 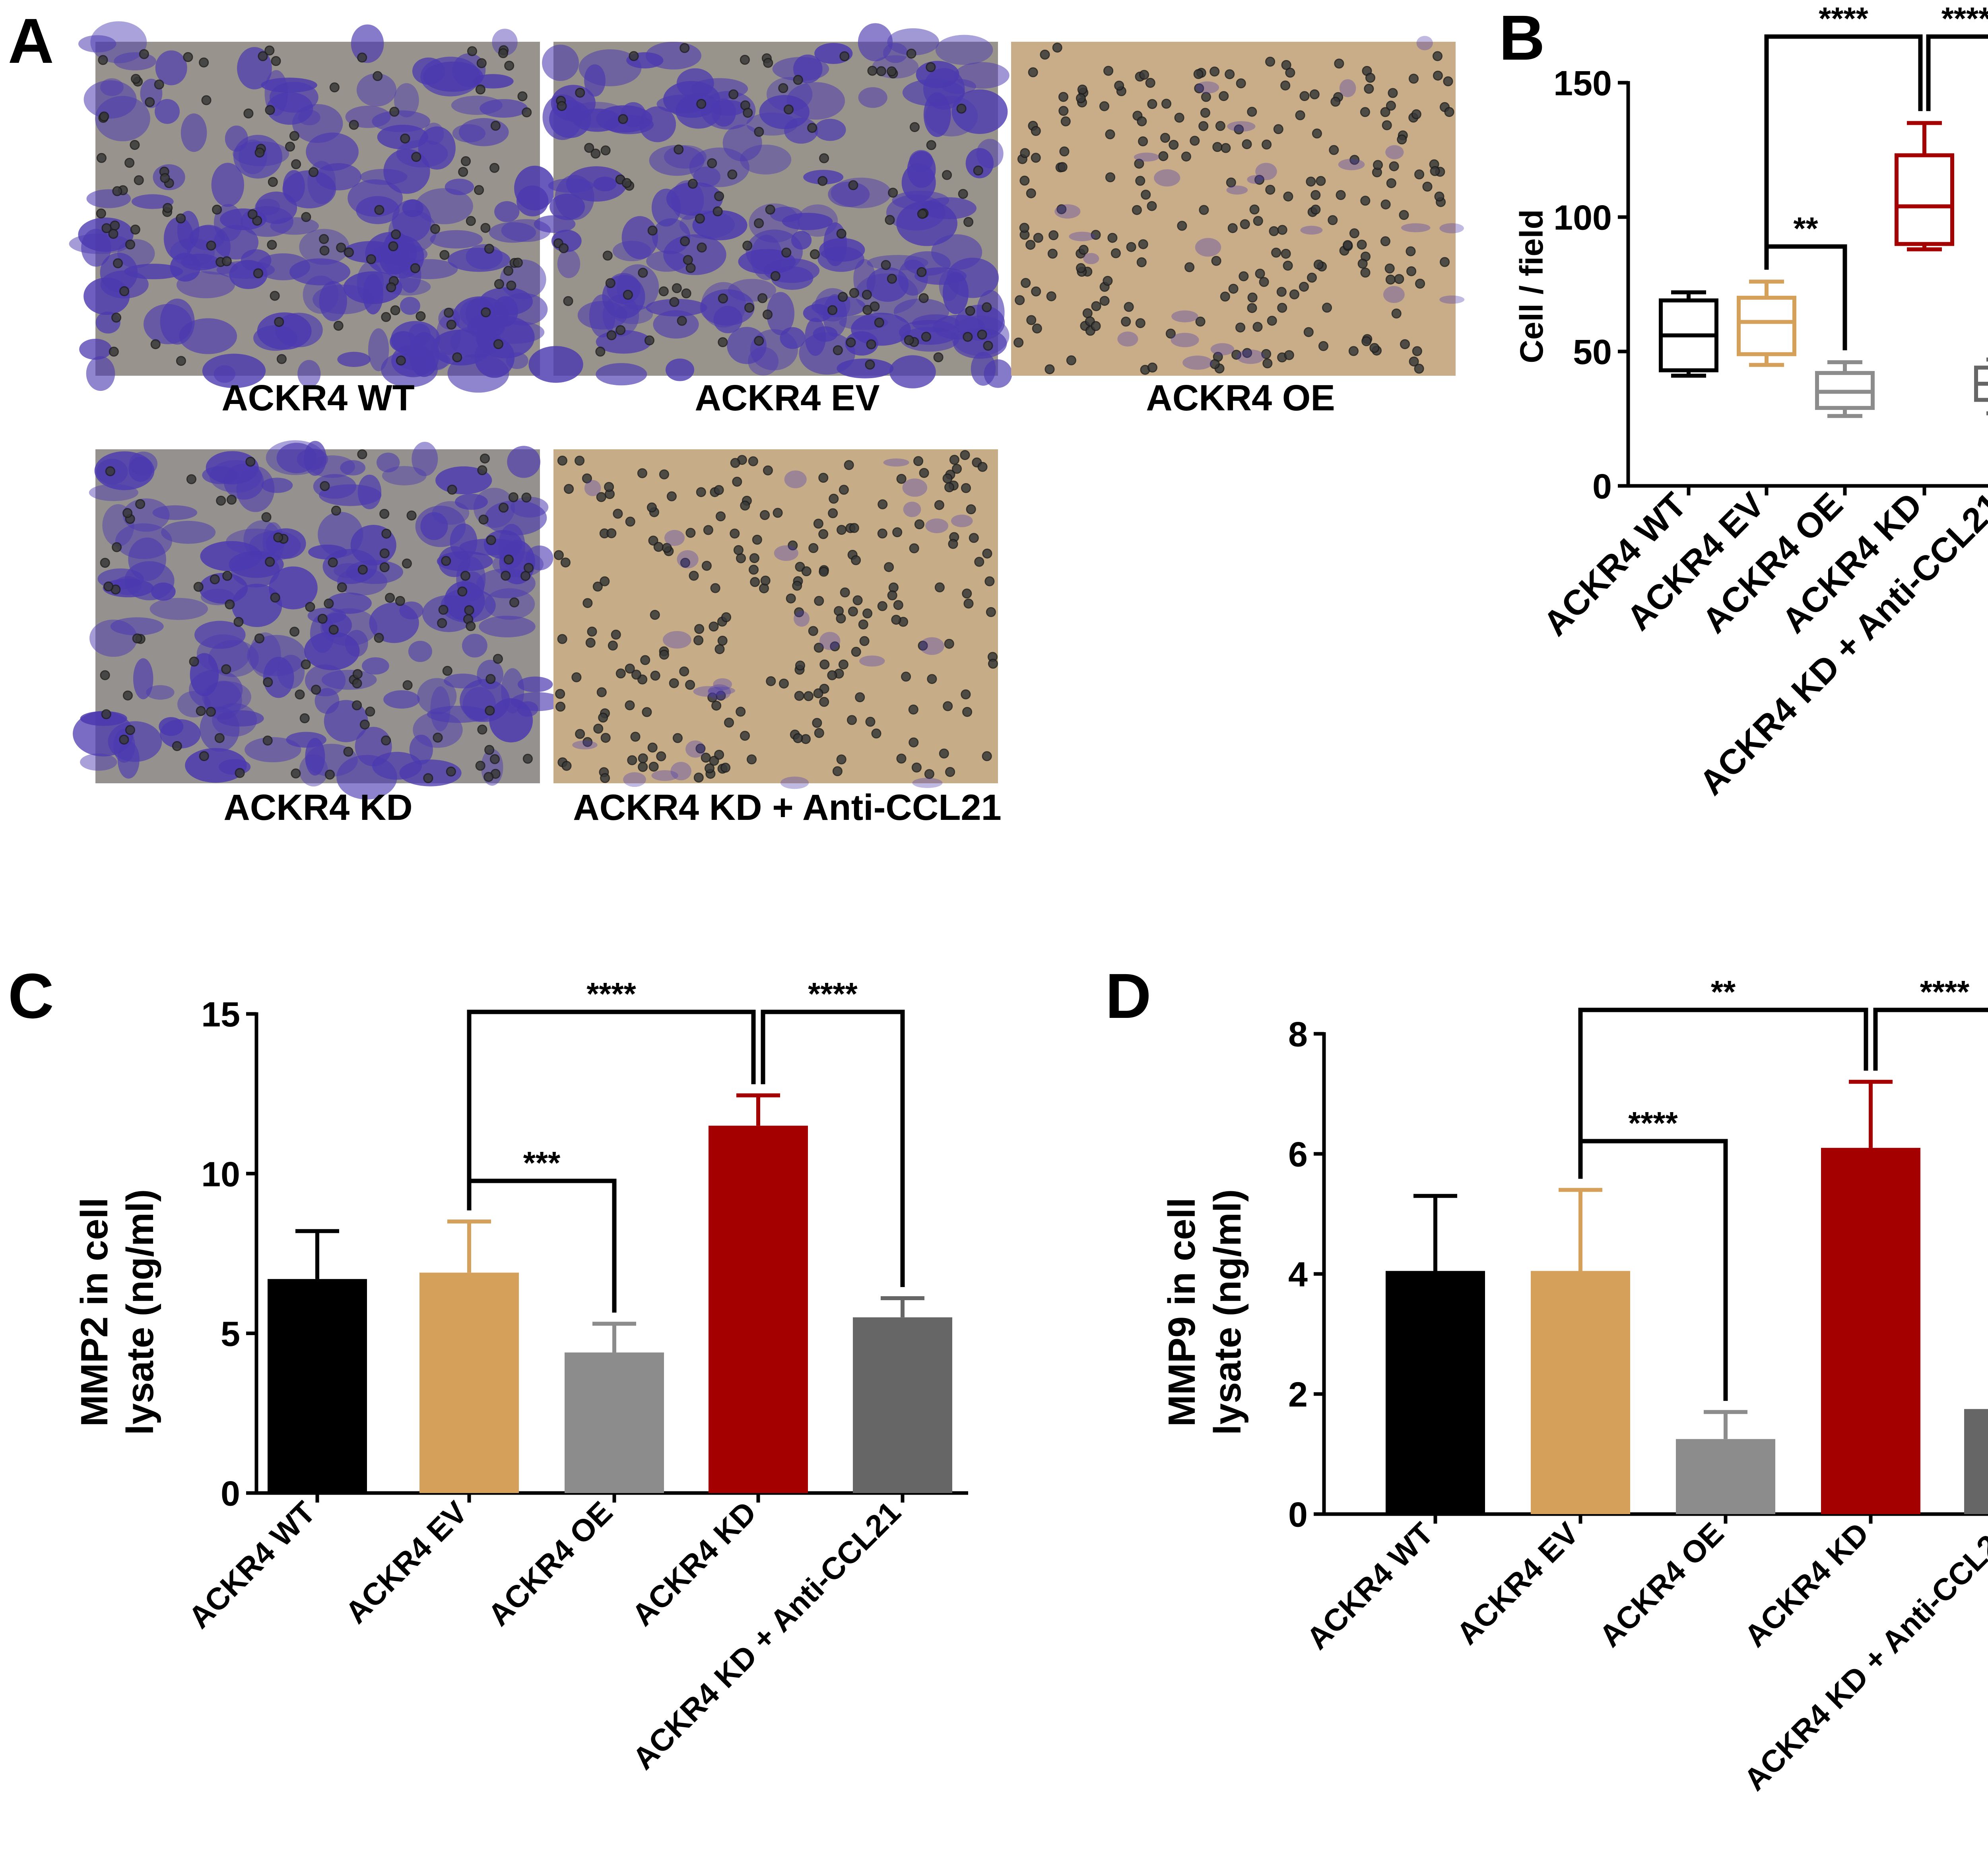 I want to click on significance-bracket, so click(x=1843, y=152).